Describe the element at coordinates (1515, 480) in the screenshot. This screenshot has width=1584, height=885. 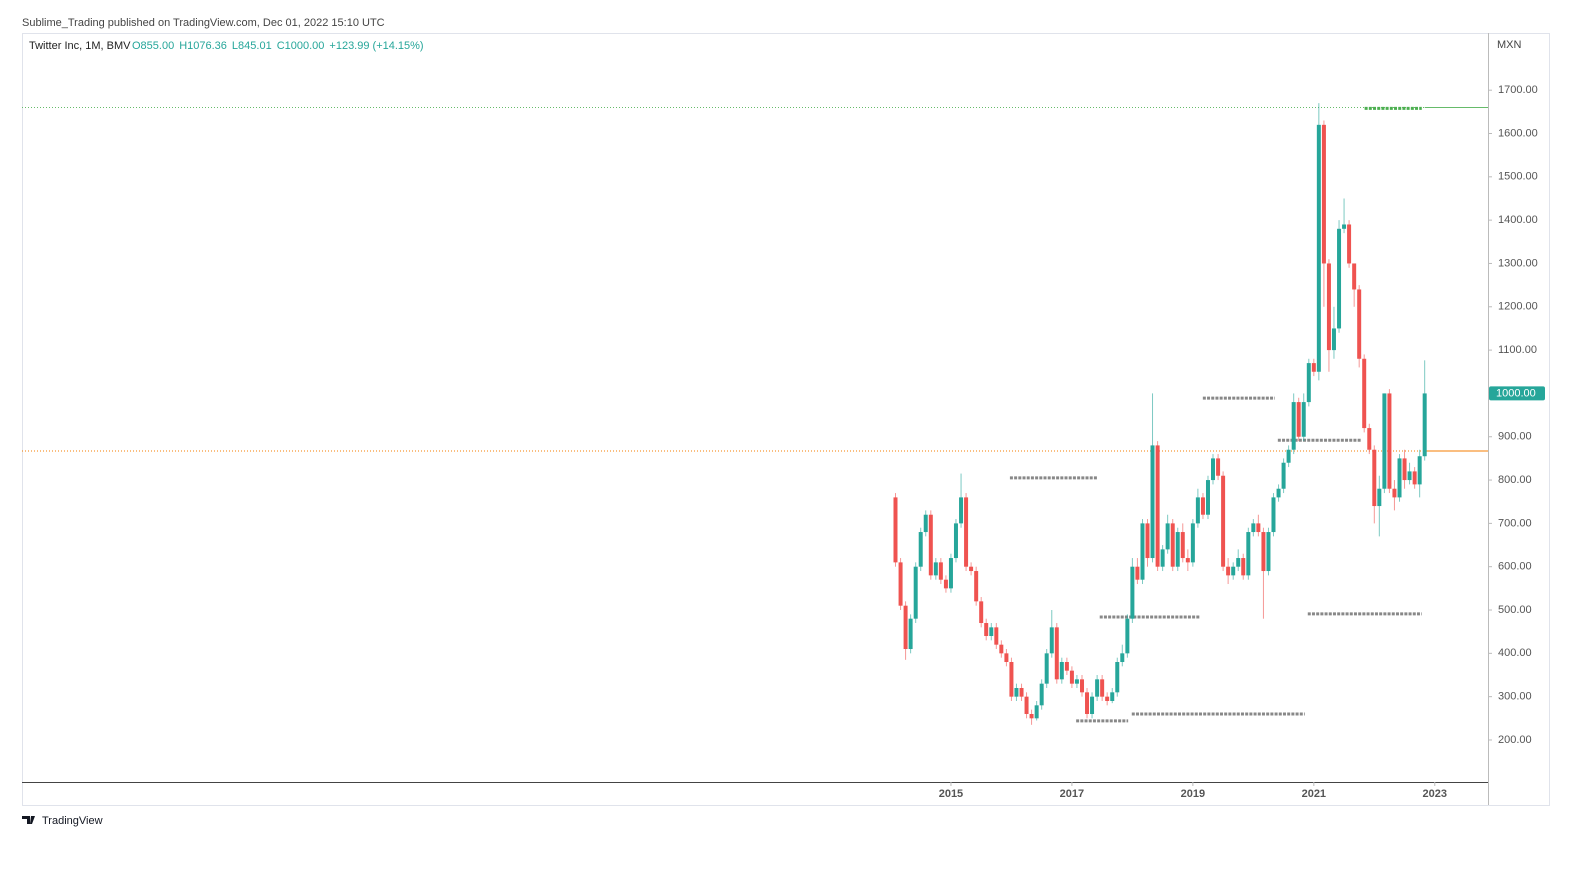
I see `y-tick-label: 800.00` at that location.